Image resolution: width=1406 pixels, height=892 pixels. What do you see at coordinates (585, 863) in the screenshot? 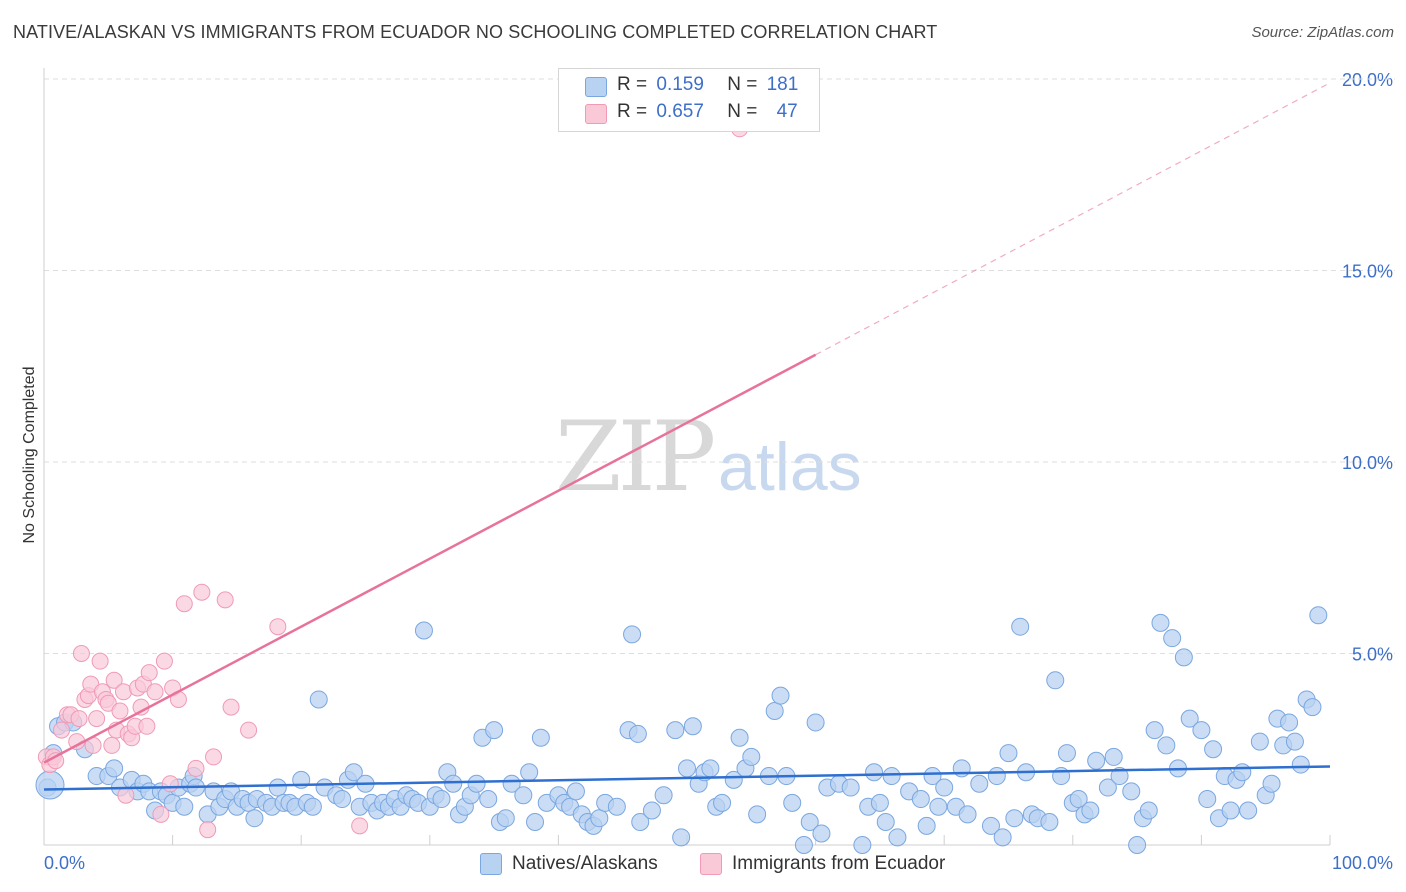
I see `legend-natives-label: Natives/Alaskans` at bounding box center [585, 863].